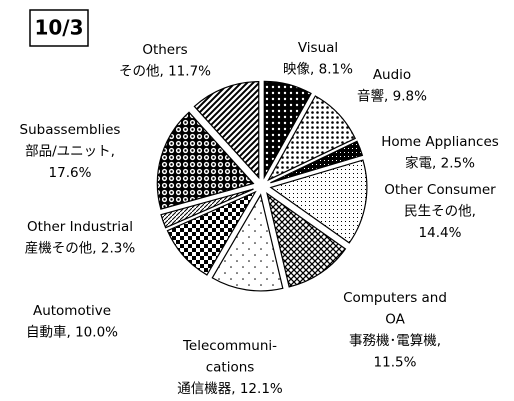 This screenshot has height=401, width=514. I want to click on slice-label: Visual, so click(318, 48).